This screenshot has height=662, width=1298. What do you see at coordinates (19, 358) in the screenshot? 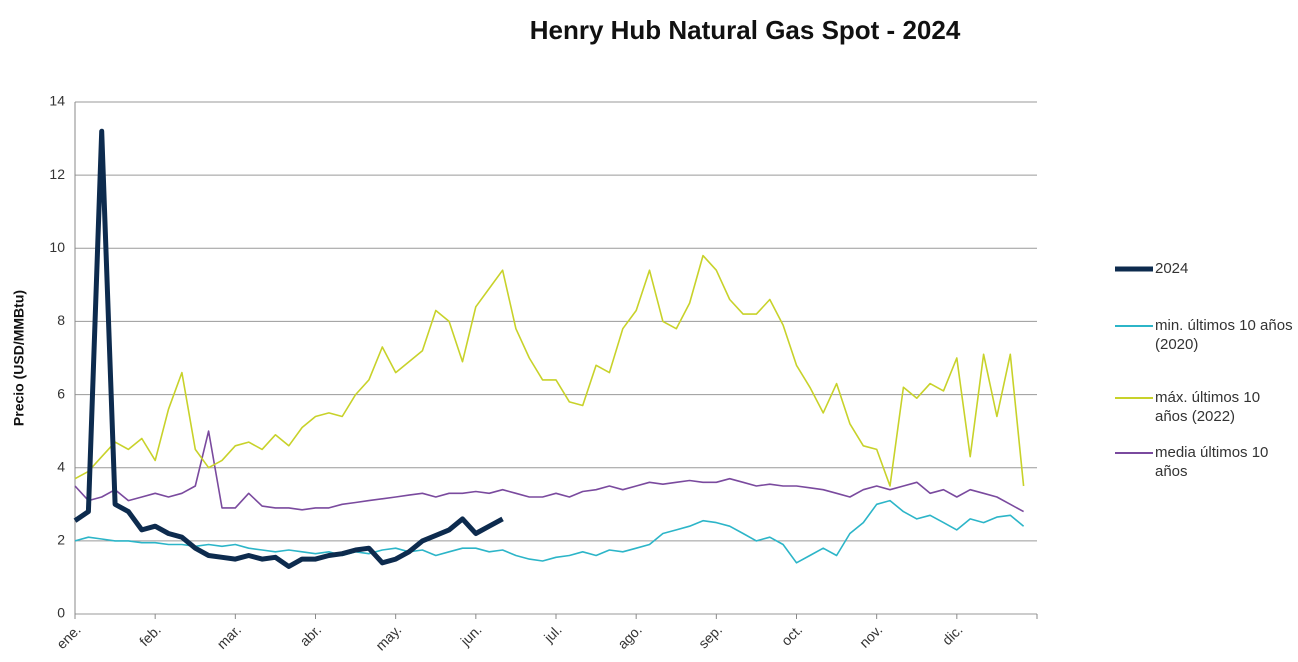
I see `y-axis-label: Precio (USD/MMBtu)` at bounding box center [19, 358].